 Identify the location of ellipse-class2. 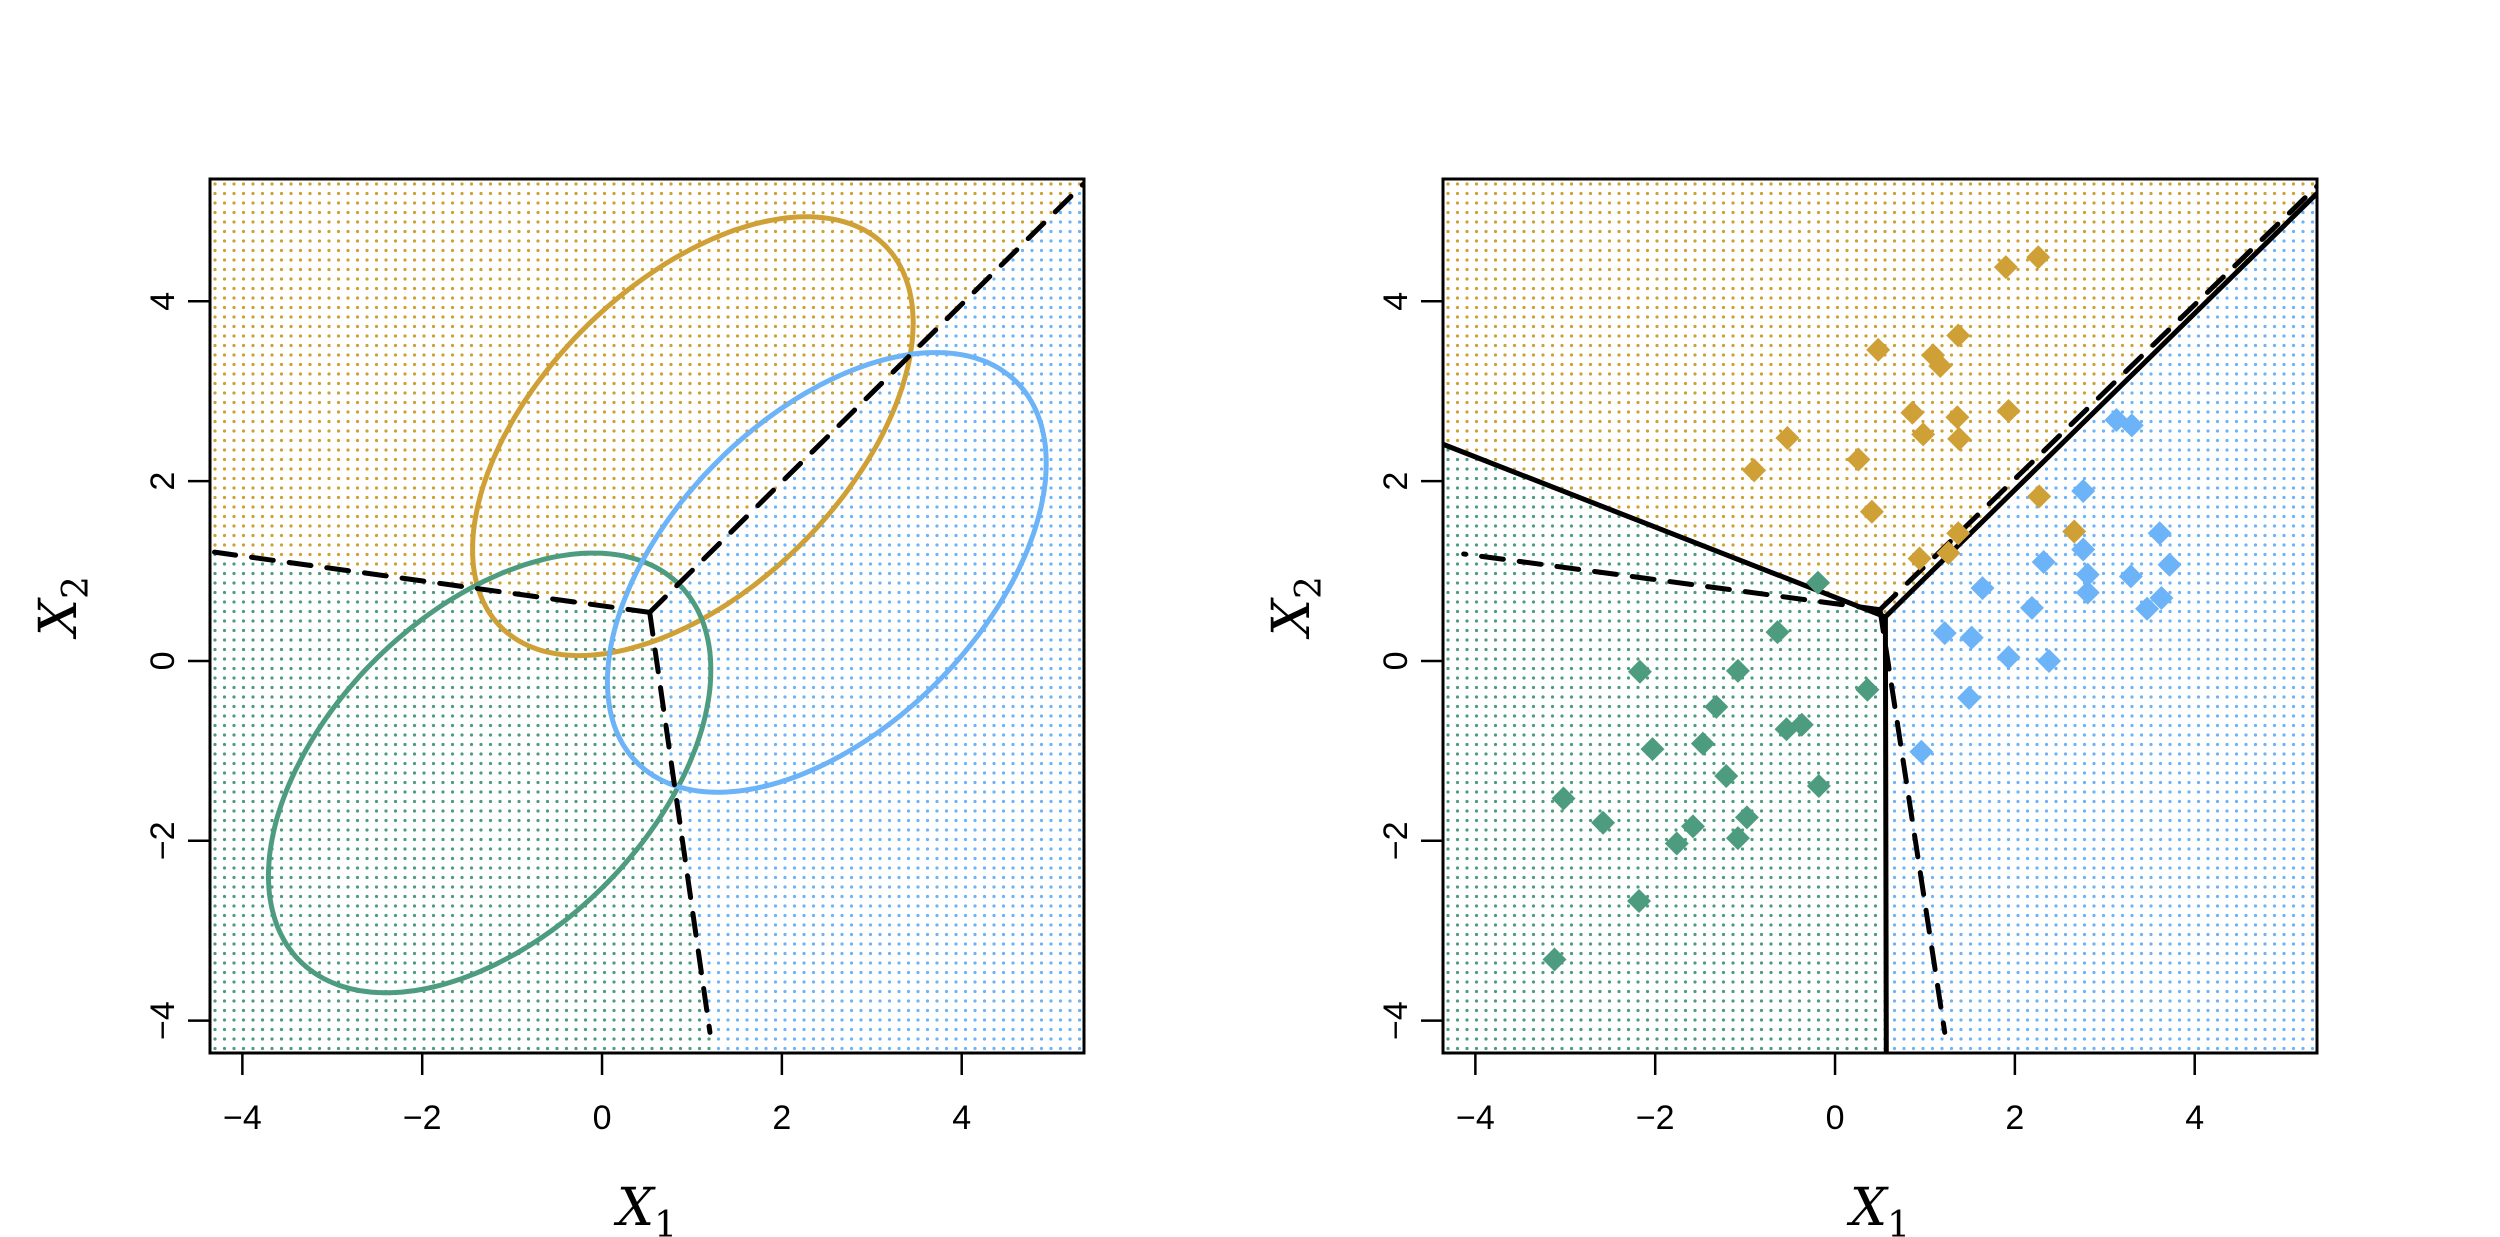
(489, 773).